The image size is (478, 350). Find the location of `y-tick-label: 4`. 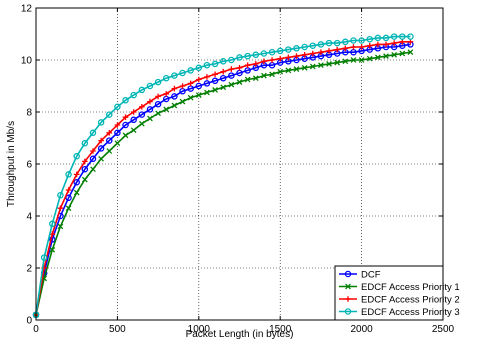

y-tick-label: 4 is located at coordinates (29, 217).